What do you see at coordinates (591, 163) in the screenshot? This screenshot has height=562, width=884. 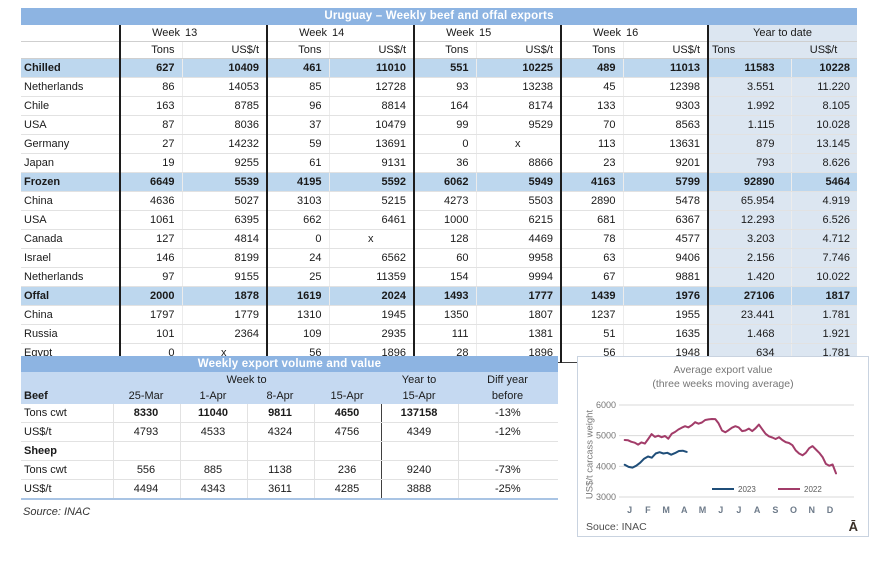 I see `tons-value: 23` at bounding box center [591, 163].